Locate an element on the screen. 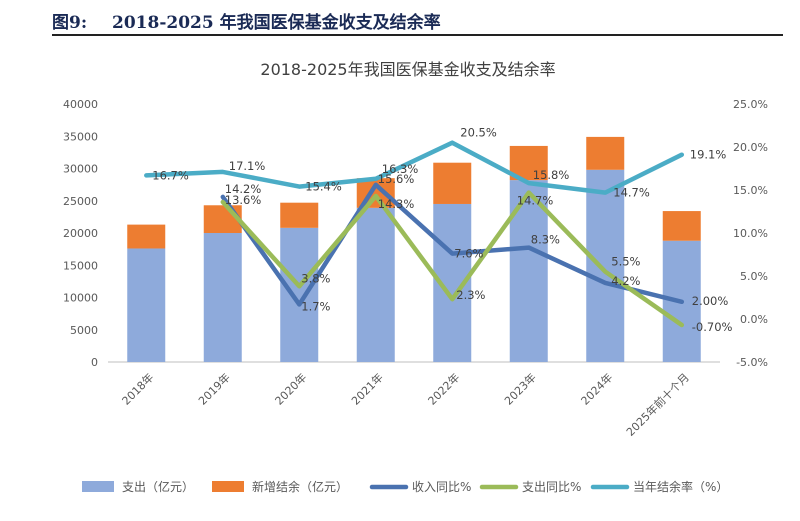 This screenshot has height=521, width=800. left-tick-label: 40000 is located at coordinates (80, 104).